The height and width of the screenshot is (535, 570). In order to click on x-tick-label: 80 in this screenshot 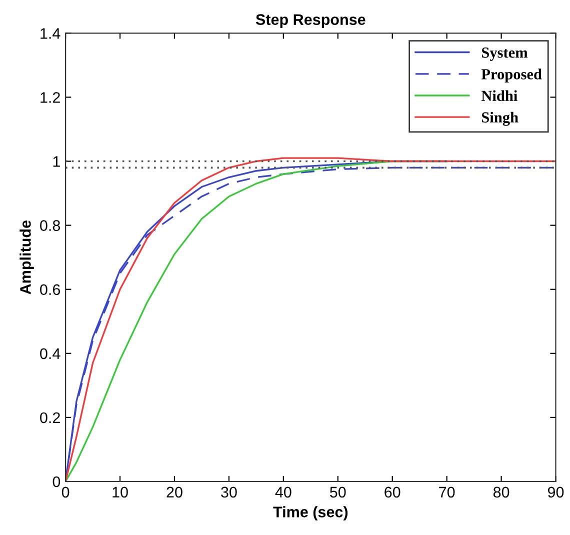, I will do `click(501, 492)`.